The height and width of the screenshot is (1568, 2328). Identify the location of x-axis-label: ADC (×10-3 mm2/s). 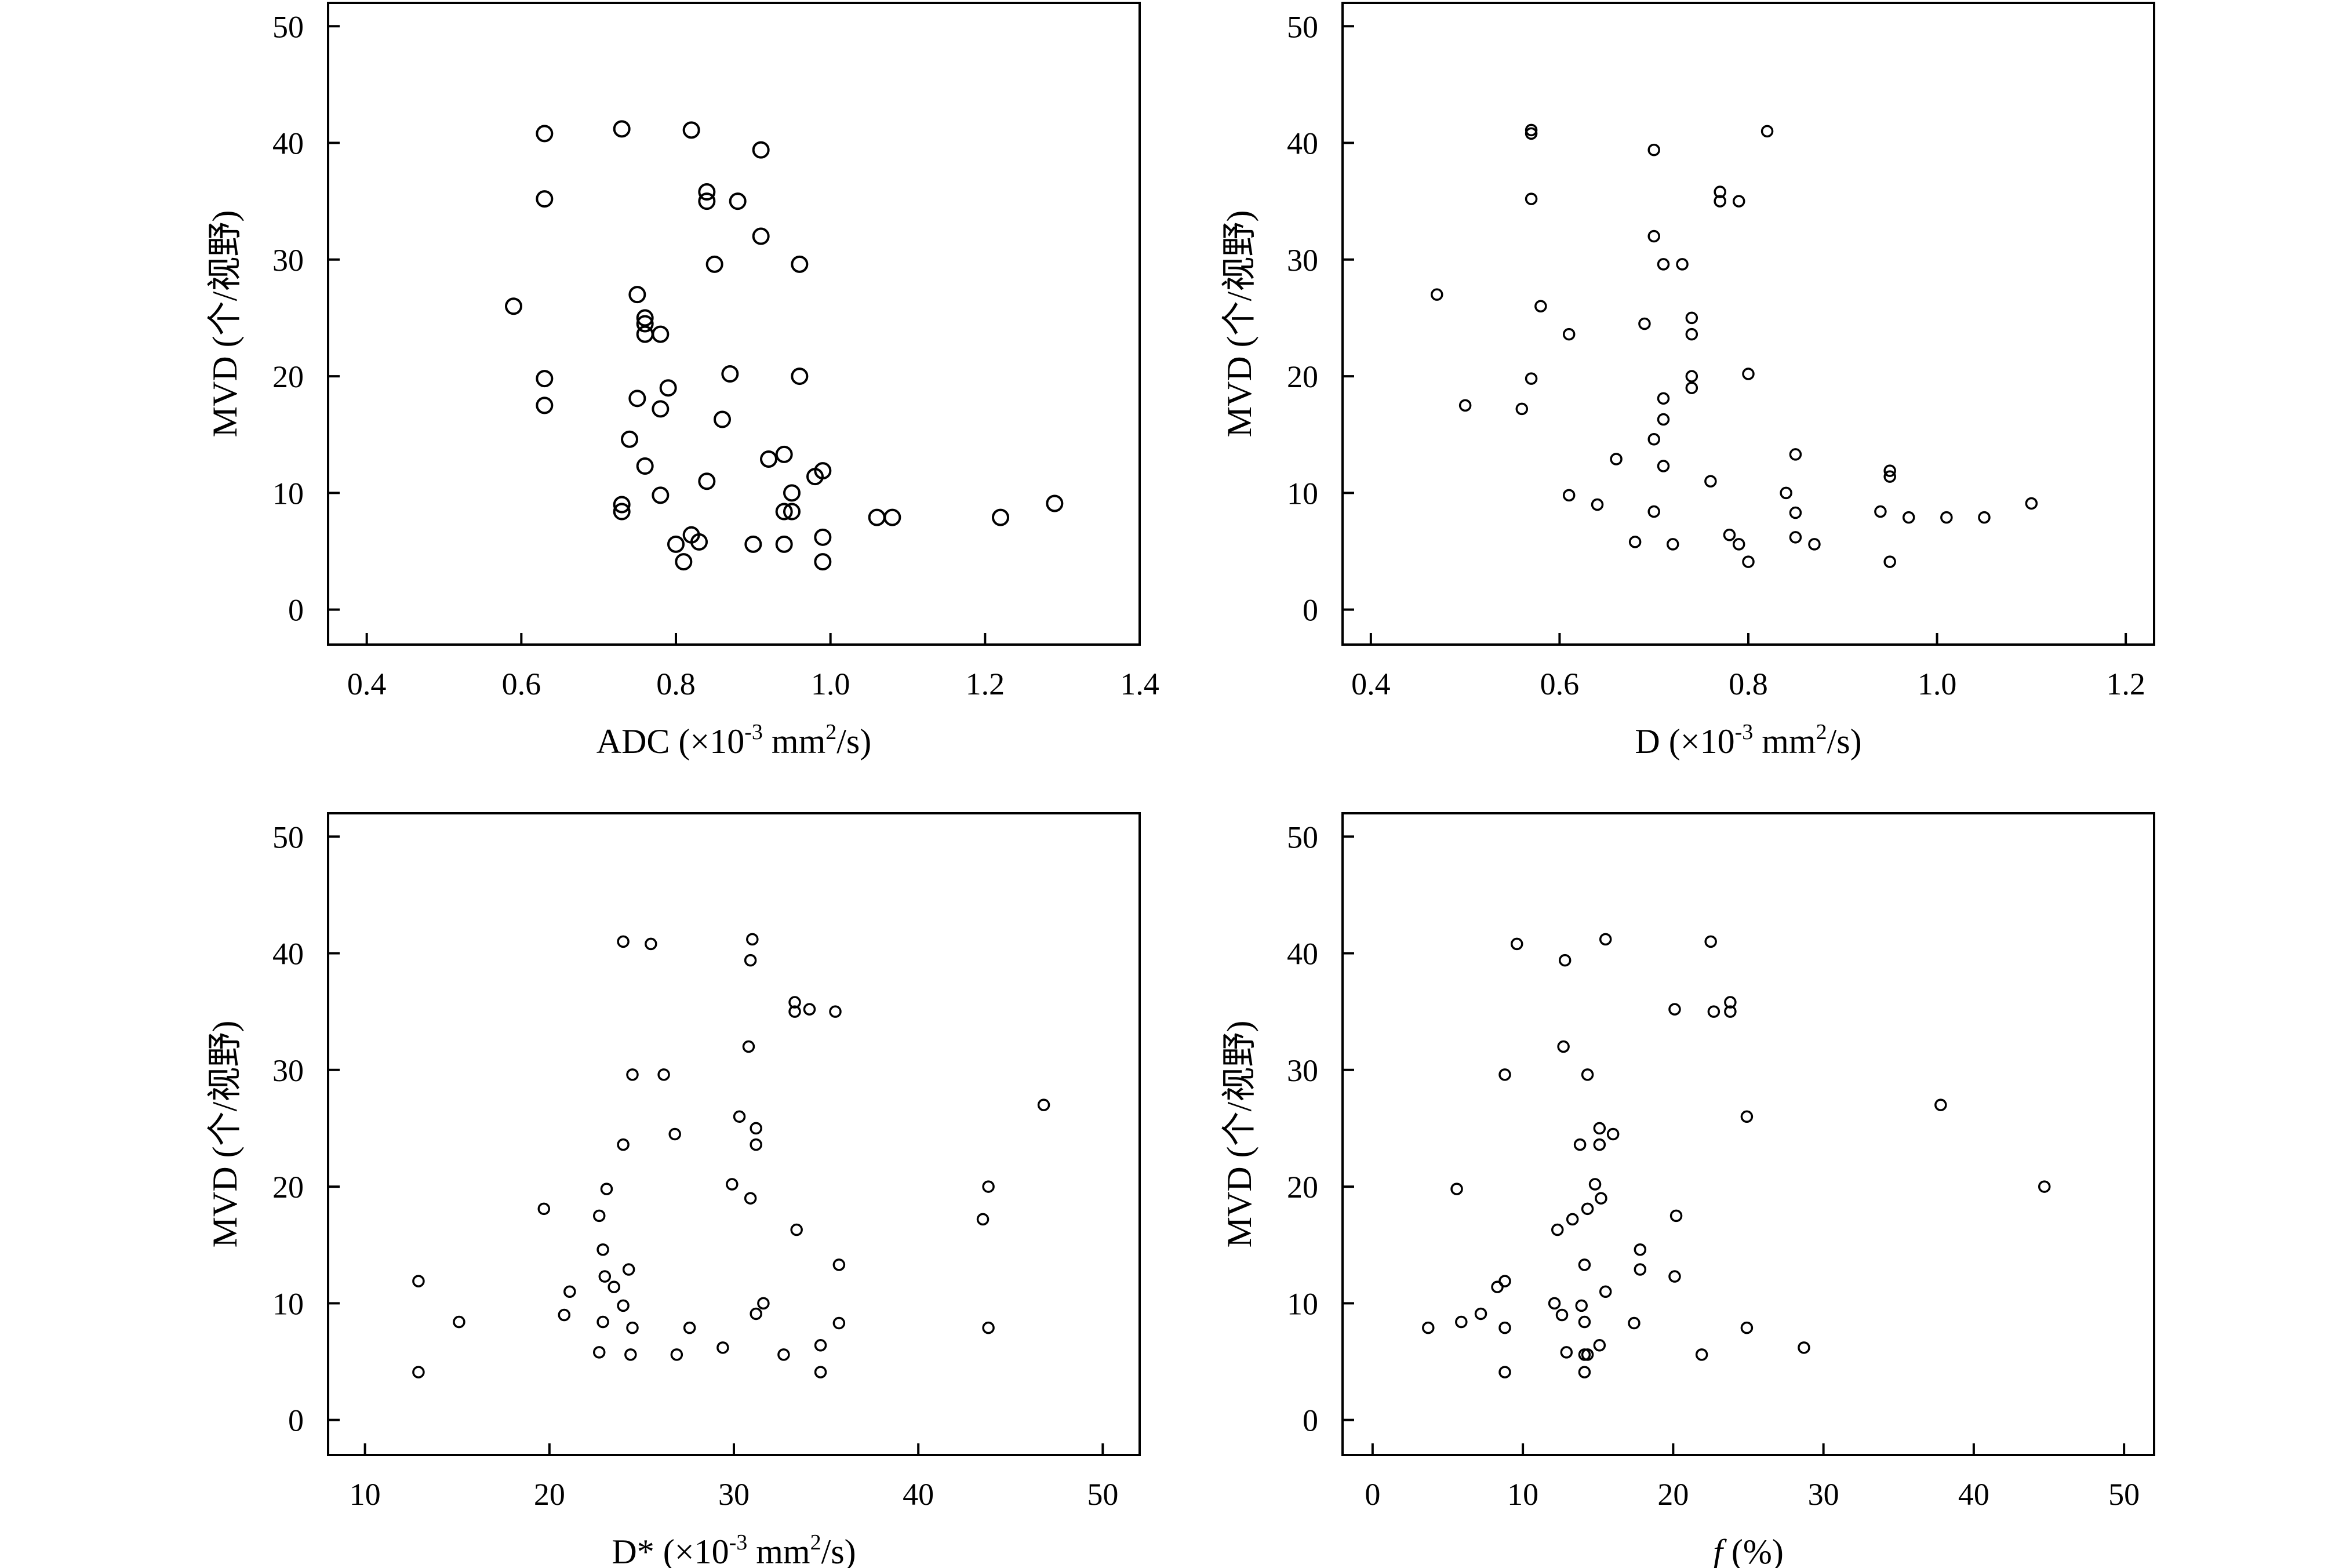
(734, 741).